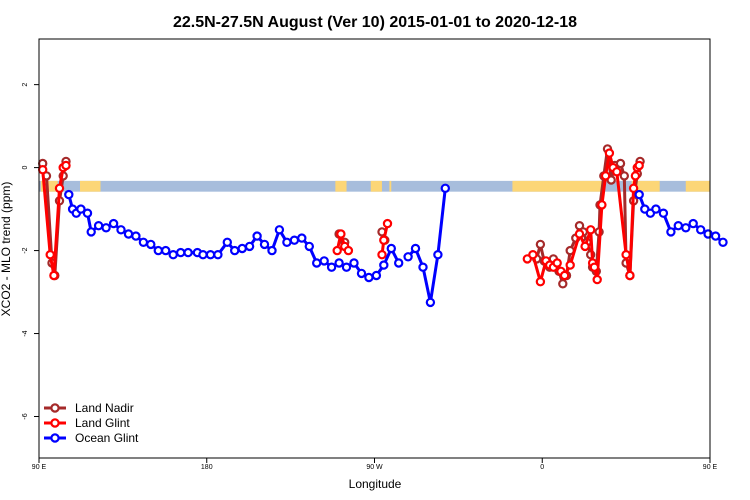 This screenshot has height=500, width=750. Describe the element at coordinates (25, 333) in the screenshot. I see `y-tick-label-3: -4` at that location.